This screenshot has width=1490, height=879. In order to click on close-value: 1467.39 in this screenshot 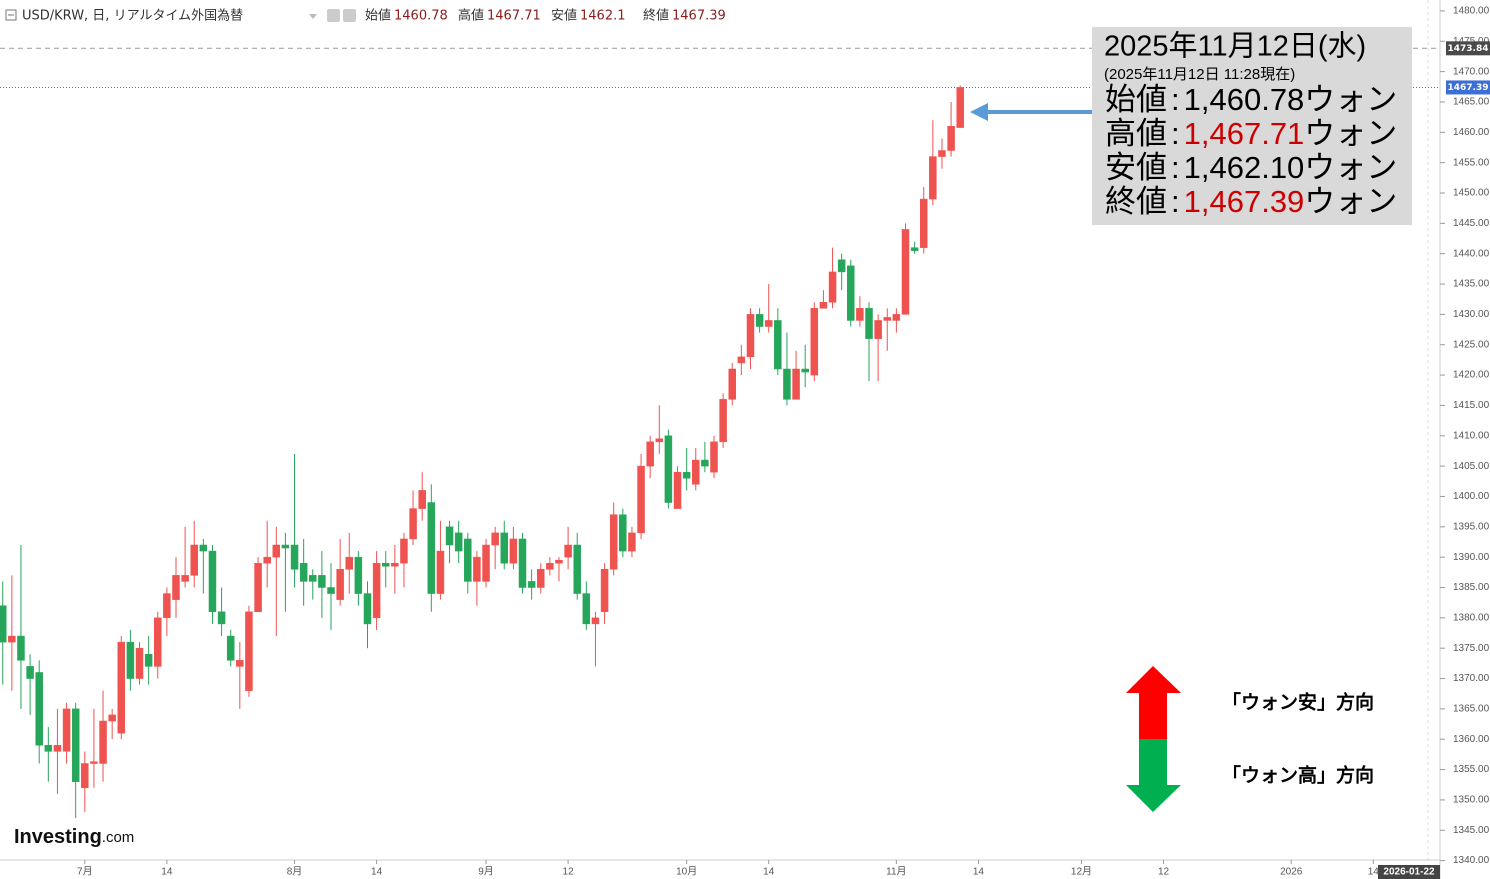, I will do `click(699, 16)`.